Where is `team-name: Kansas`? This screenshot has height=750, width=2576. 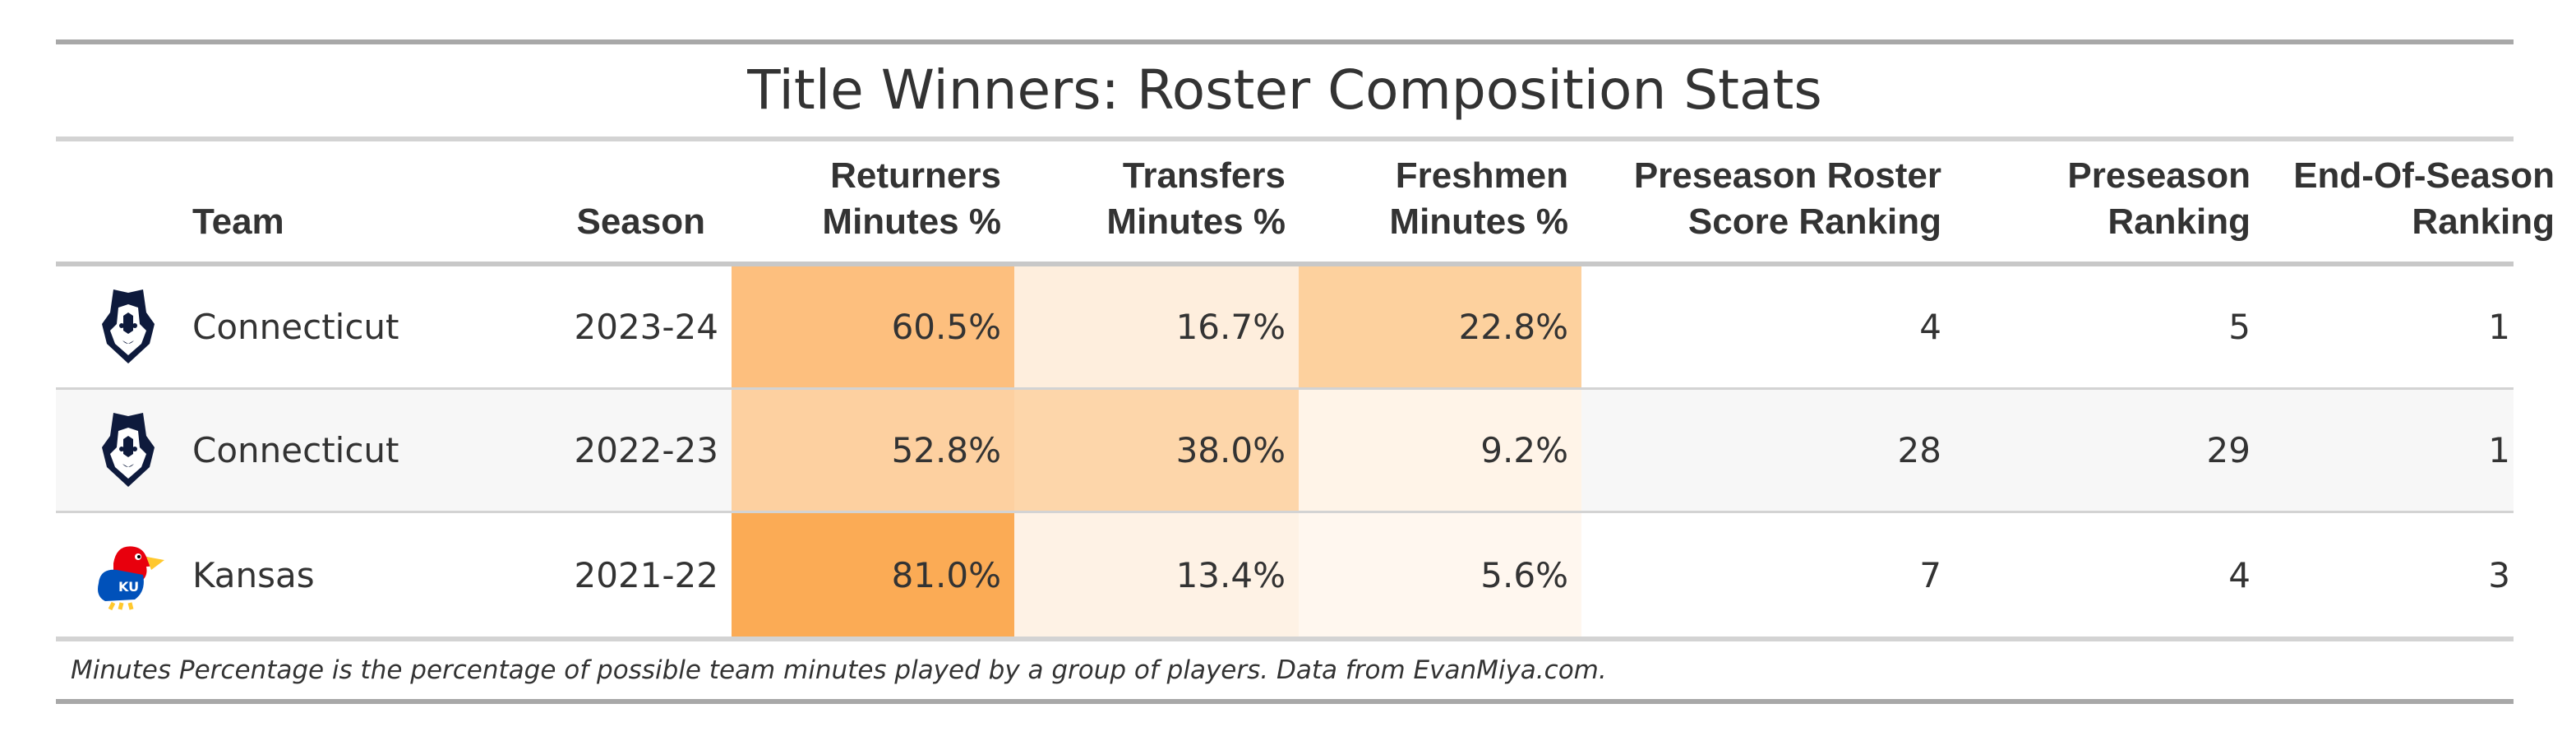 team-name: Kansas is located at coordinates (254, 574).